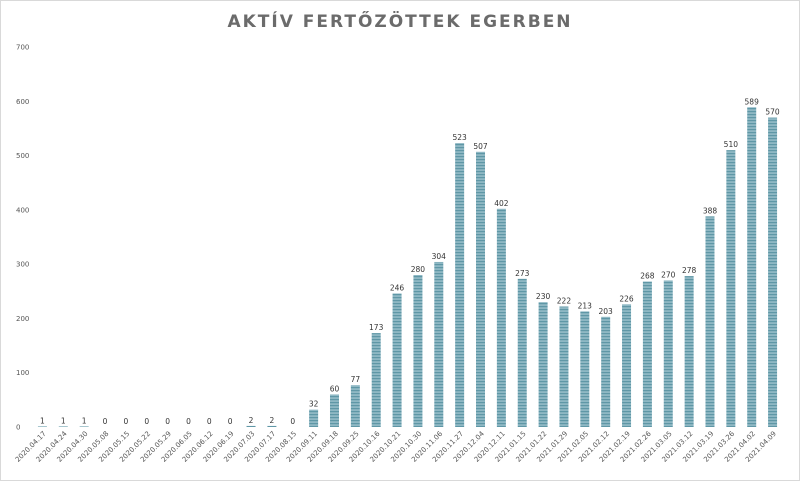  Describe the element at coordinates (710, 210) in the screenshot. I see `data-label: 388` at that location.